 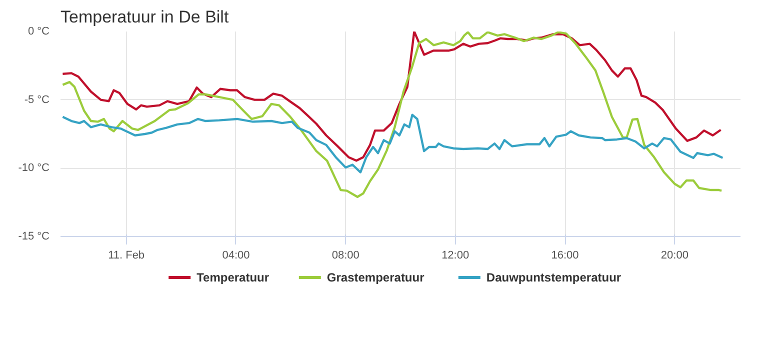 I want to click on legend-label: Grastemperatuur, so click(x=375, y=277).